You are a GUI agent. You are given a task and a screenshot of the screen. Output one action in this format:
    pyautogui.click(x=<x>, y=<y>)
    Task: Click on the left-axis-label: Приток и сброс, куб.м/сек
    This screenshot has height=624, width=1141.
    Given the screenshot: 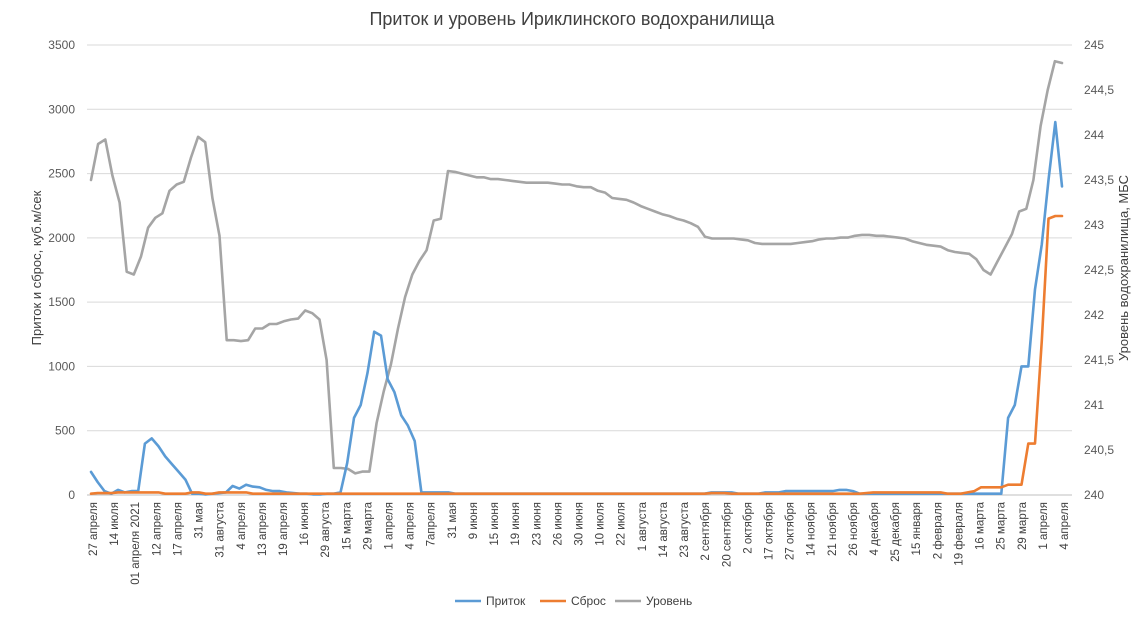 What is the action you would take?
    pyautogui.click(x=36, y=267)
    